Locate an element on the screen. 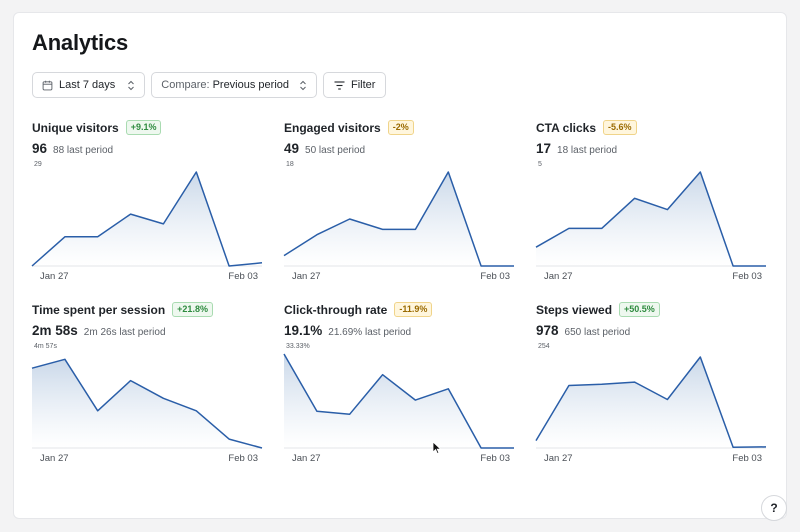  sparkline-chart: 18 Jan 27 Feb 03 is located at coordinates (399, 221).